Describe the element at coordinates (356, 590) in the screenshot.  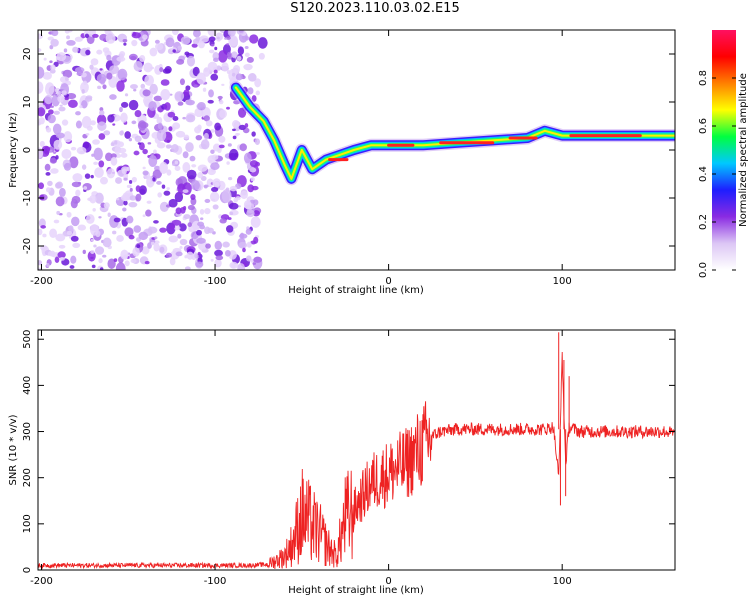
I see `snr-x-axis-title: Height of straight line (km)` at that location.